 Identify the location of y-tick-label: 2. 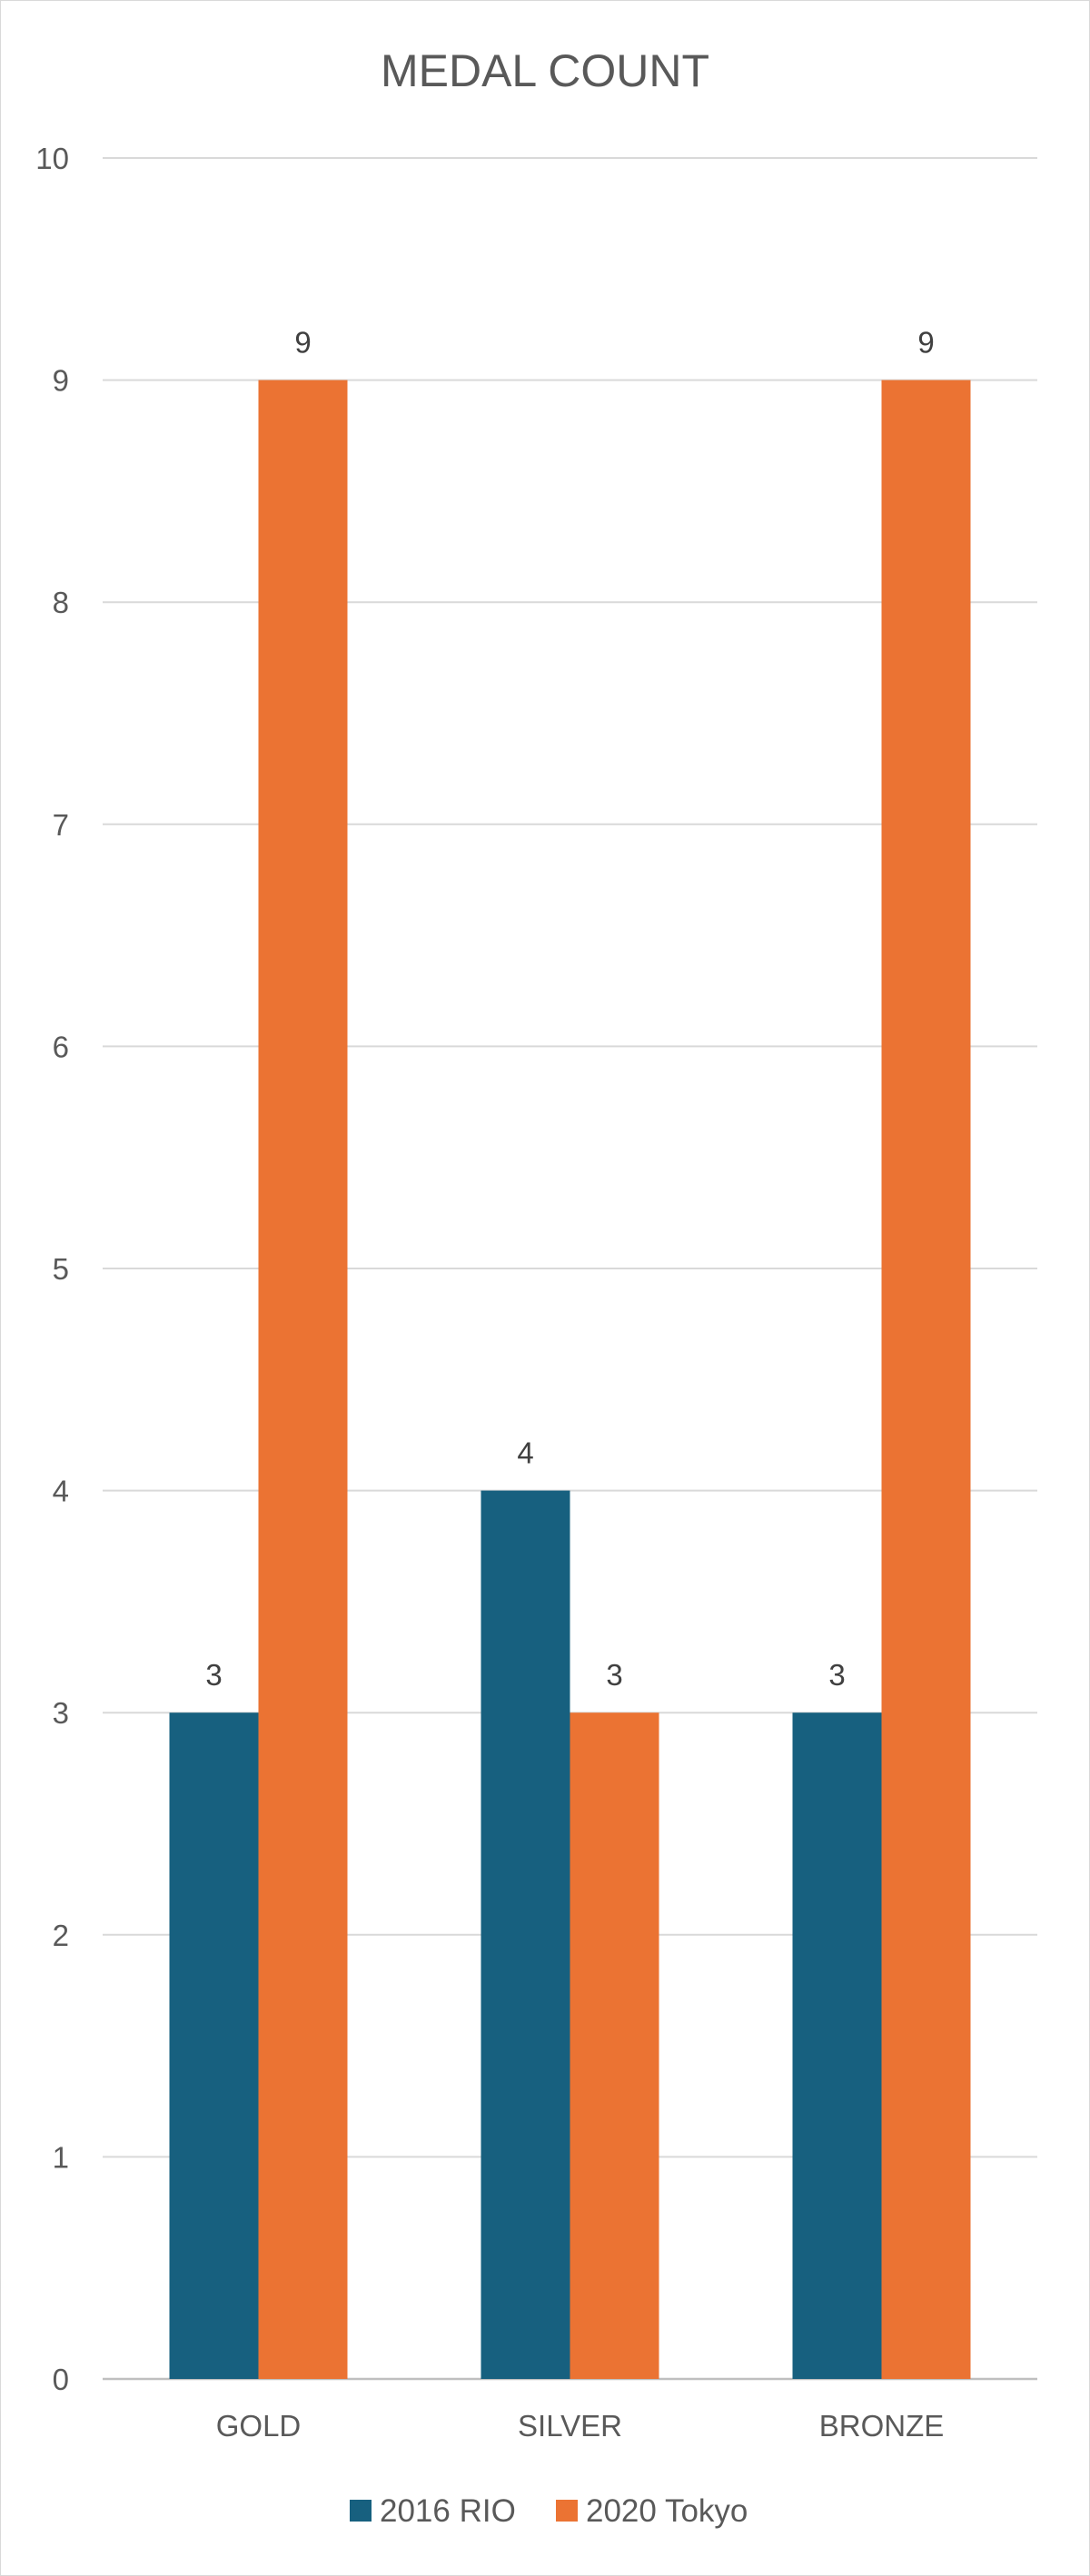
(61, 1935).